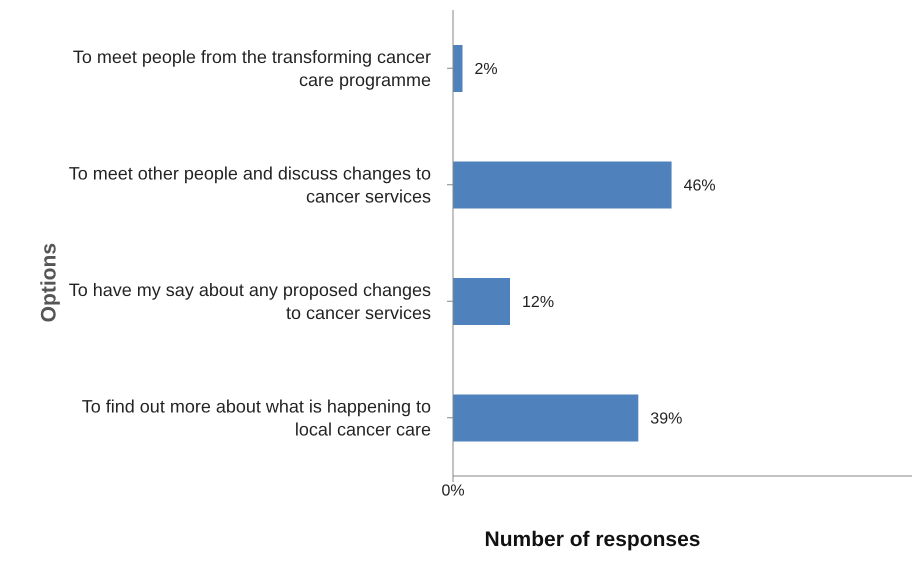 The width and height of the screenshot is (914, 566). Describe the element at coordinates (486, 69) in the screenshot. I see `data-label: 2%` at that location.